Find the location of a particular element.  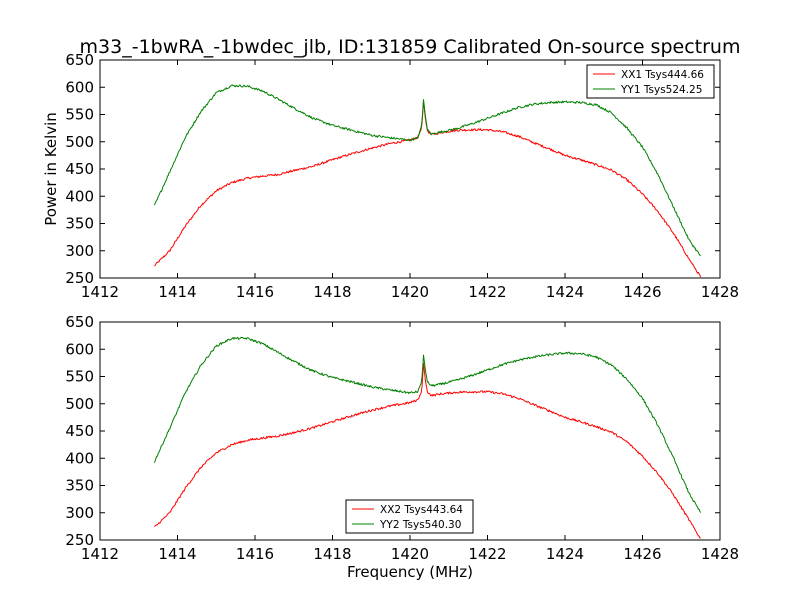

legend-label: YY2 Tsys540.30 is located at coordinates (420, 525).